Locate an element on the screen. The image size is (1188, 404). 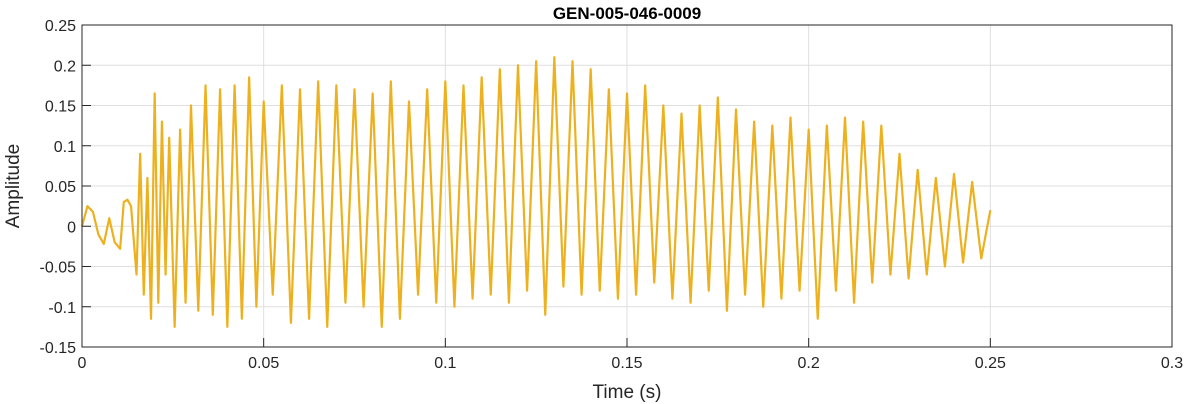
y-tick-label: 0 is located at coordinates (71, 227).